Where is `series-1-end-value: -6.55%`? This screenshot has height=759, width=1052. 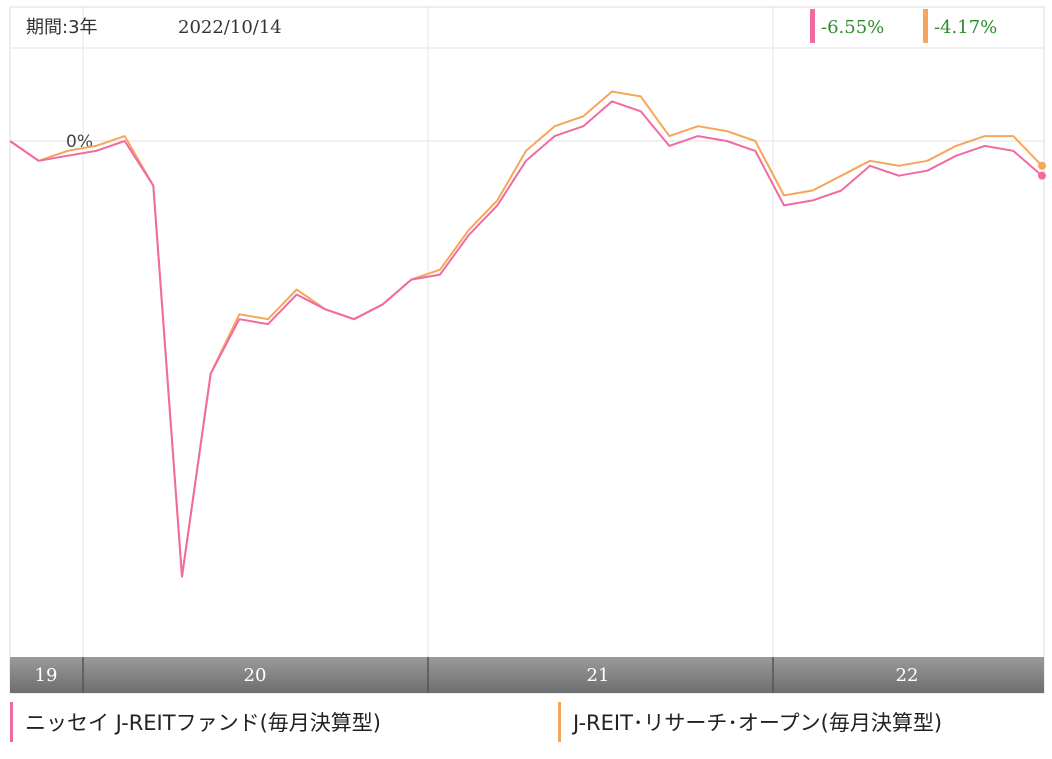
series-1-end-value: -6.55% is located at coordinates (852, 27).